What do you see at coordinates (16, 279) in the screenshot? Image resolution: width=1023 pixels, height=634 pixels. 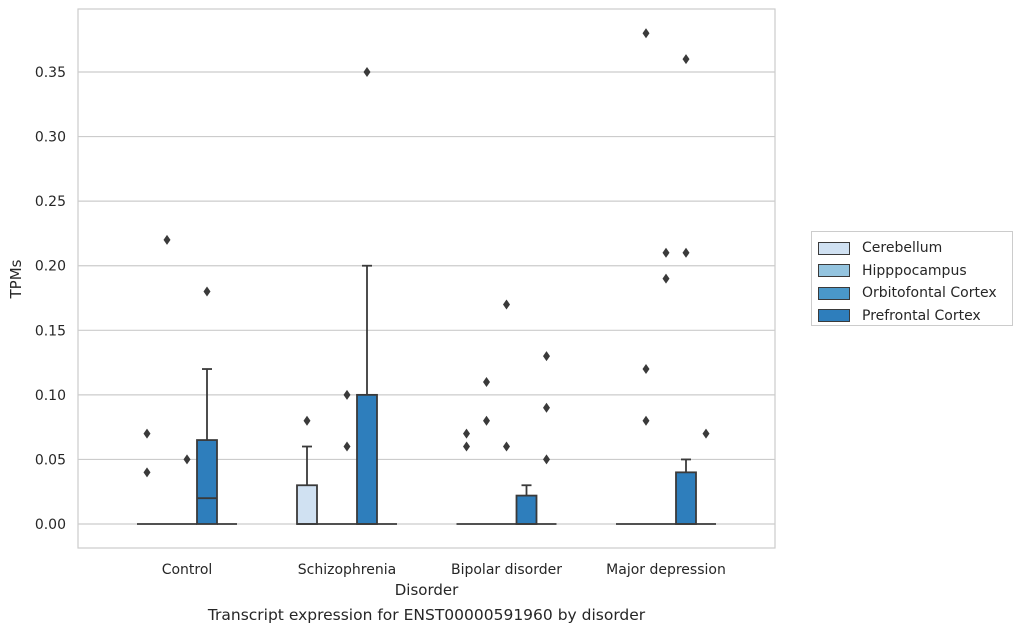 I see `y-axis-label: TPMs` at bounding box center [16, 279].